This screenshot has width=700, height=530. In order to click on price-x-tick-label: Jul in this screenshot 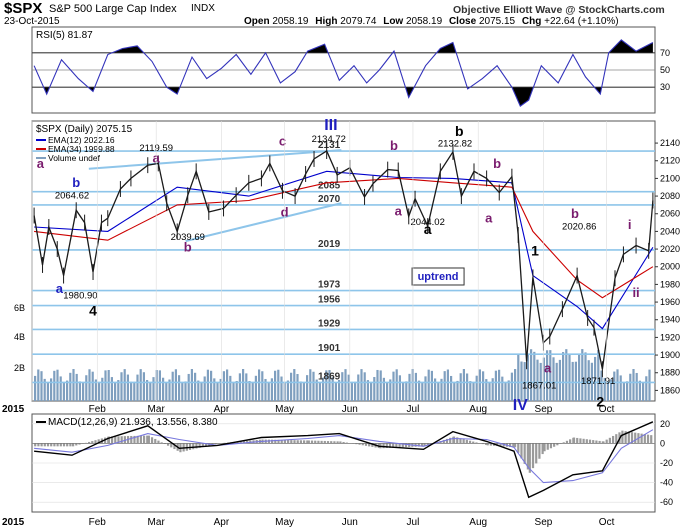, I will do `click(413, 409)`.